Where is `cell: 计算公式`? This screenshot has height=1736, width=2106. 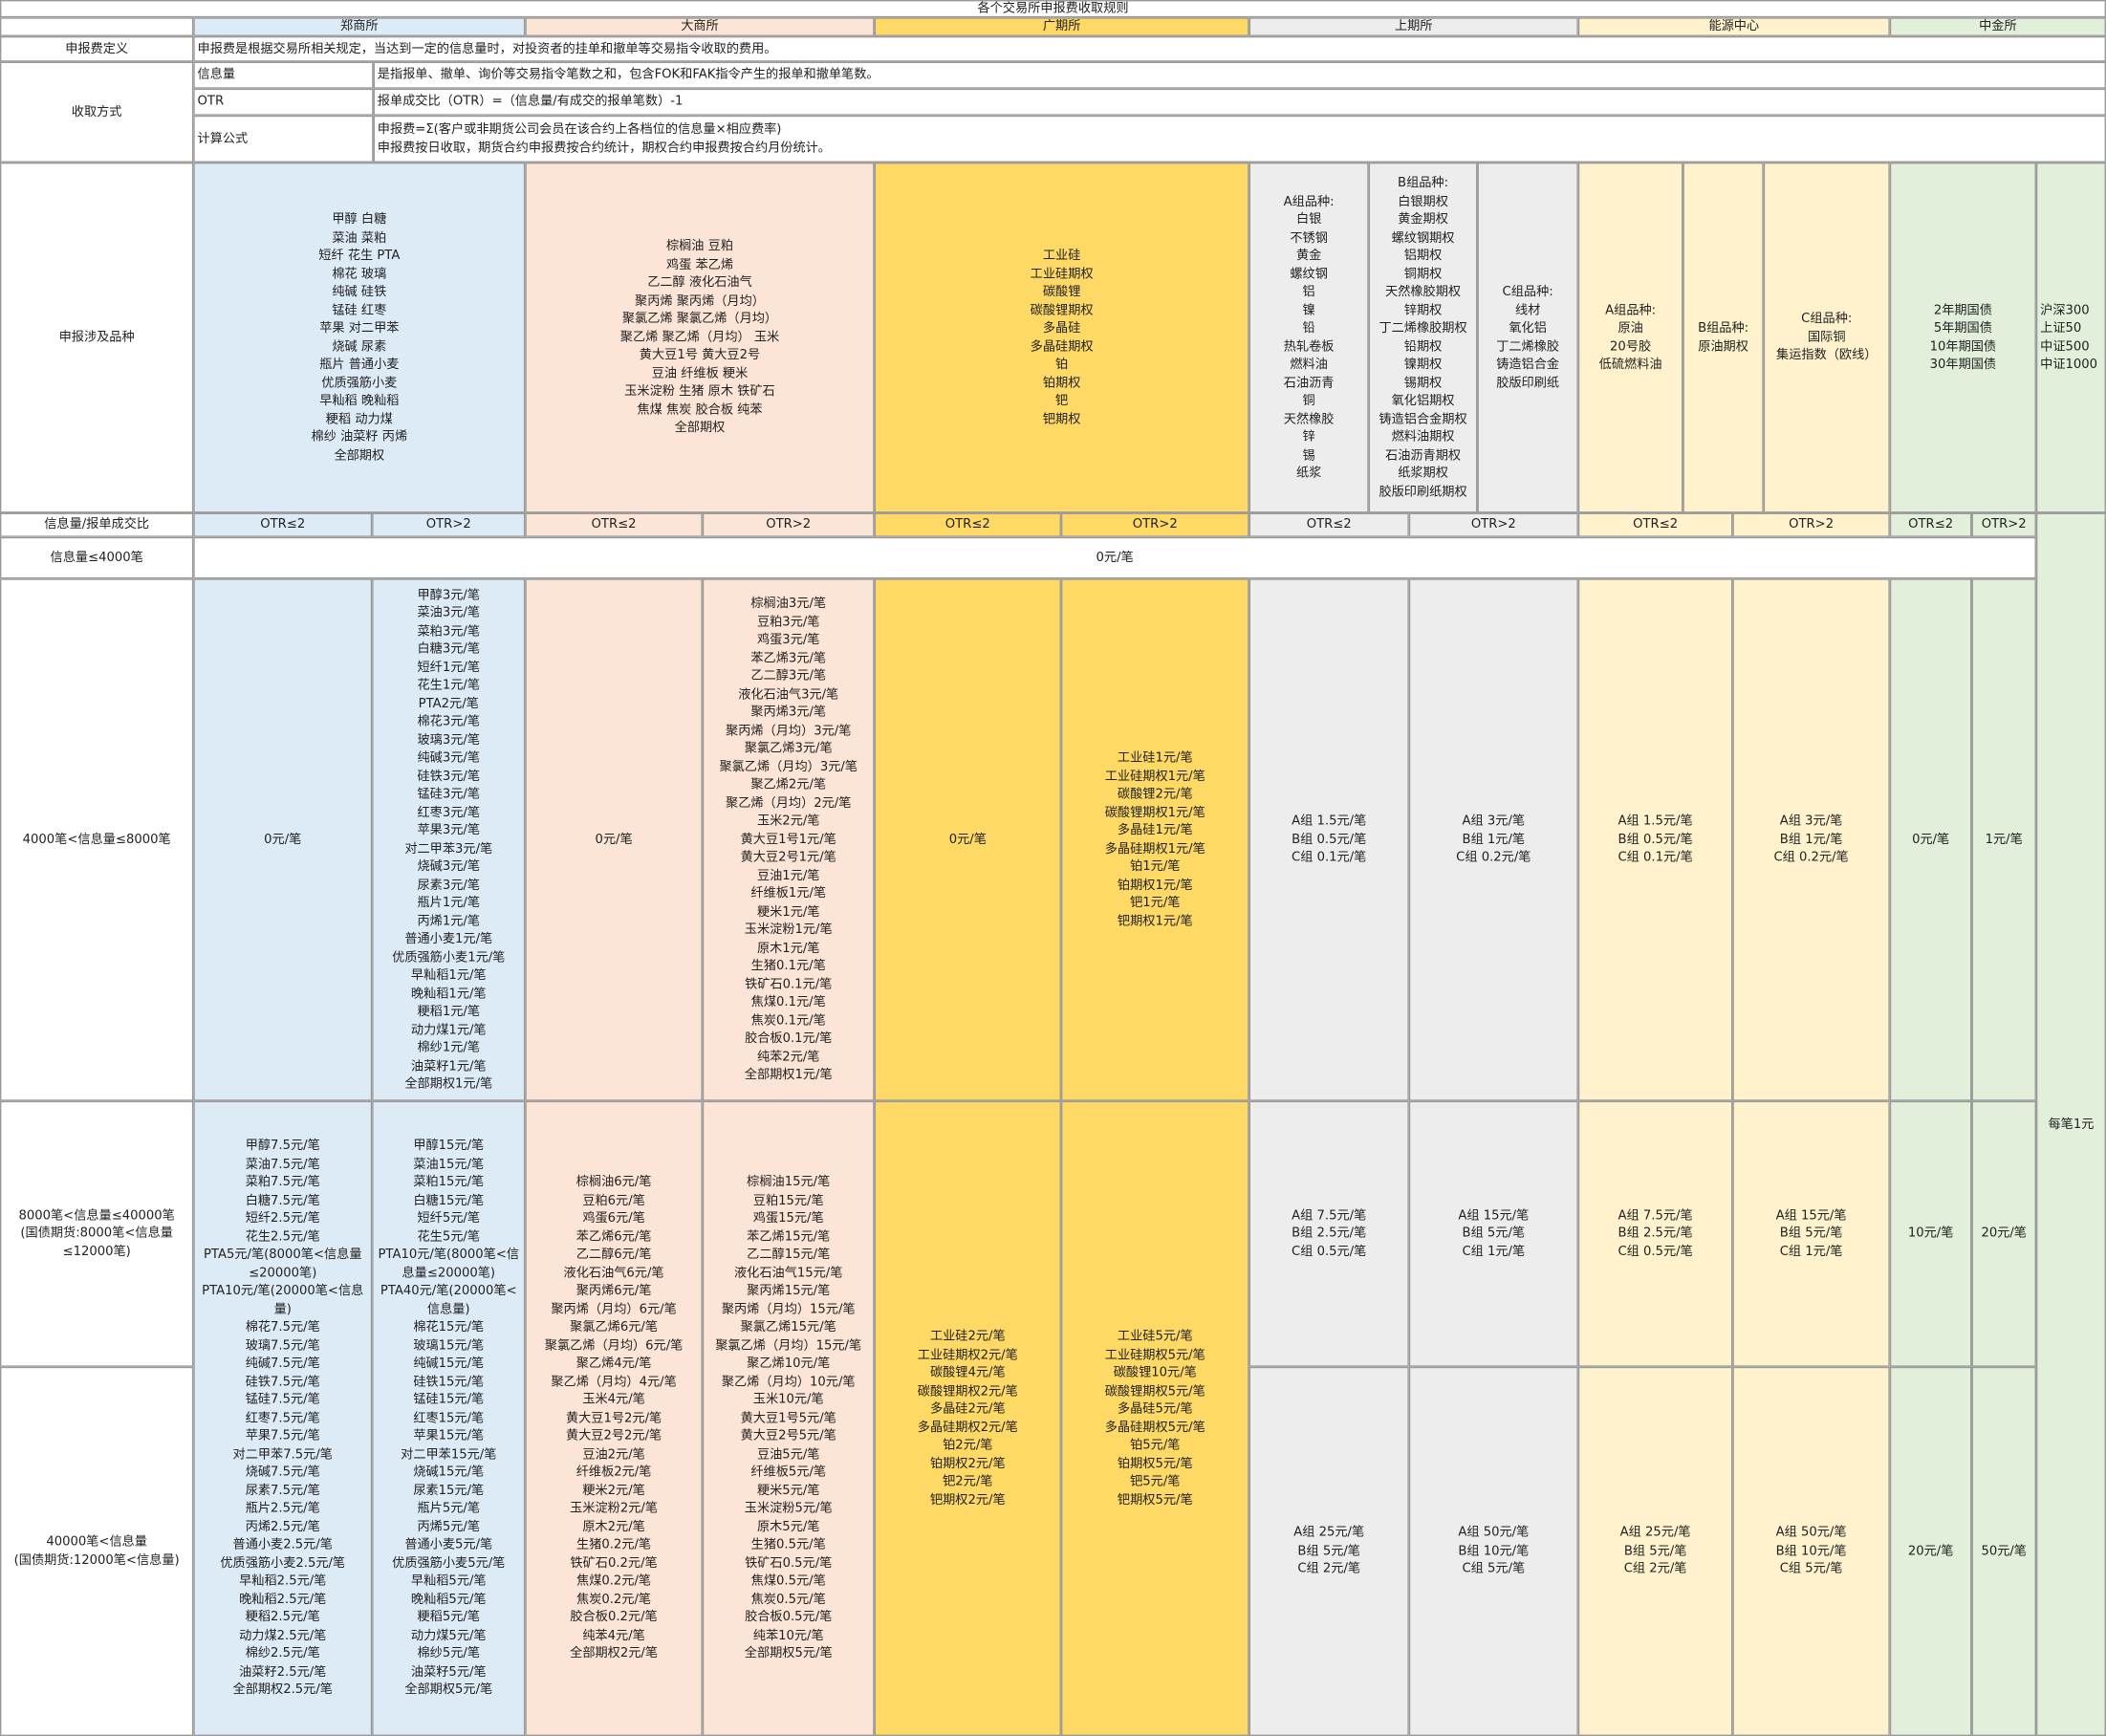 cell: 计算公式 is located at coordinates (283, 139).